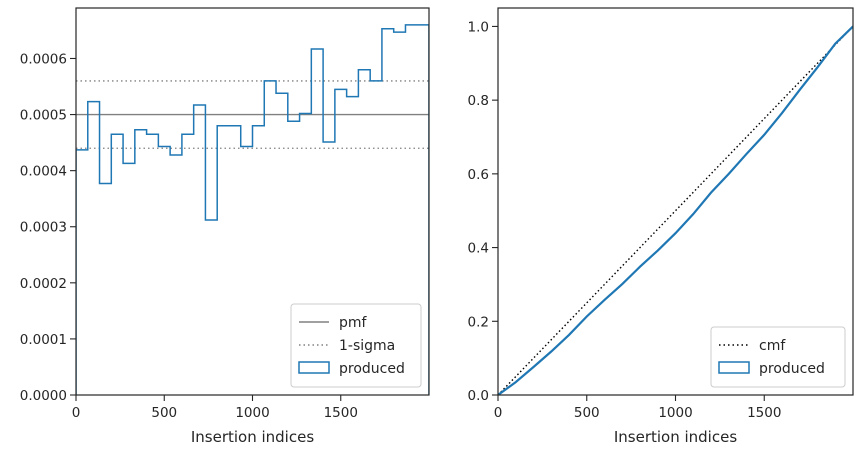  I want to click on legend-label-pmf: pmf, so click(353, 323).